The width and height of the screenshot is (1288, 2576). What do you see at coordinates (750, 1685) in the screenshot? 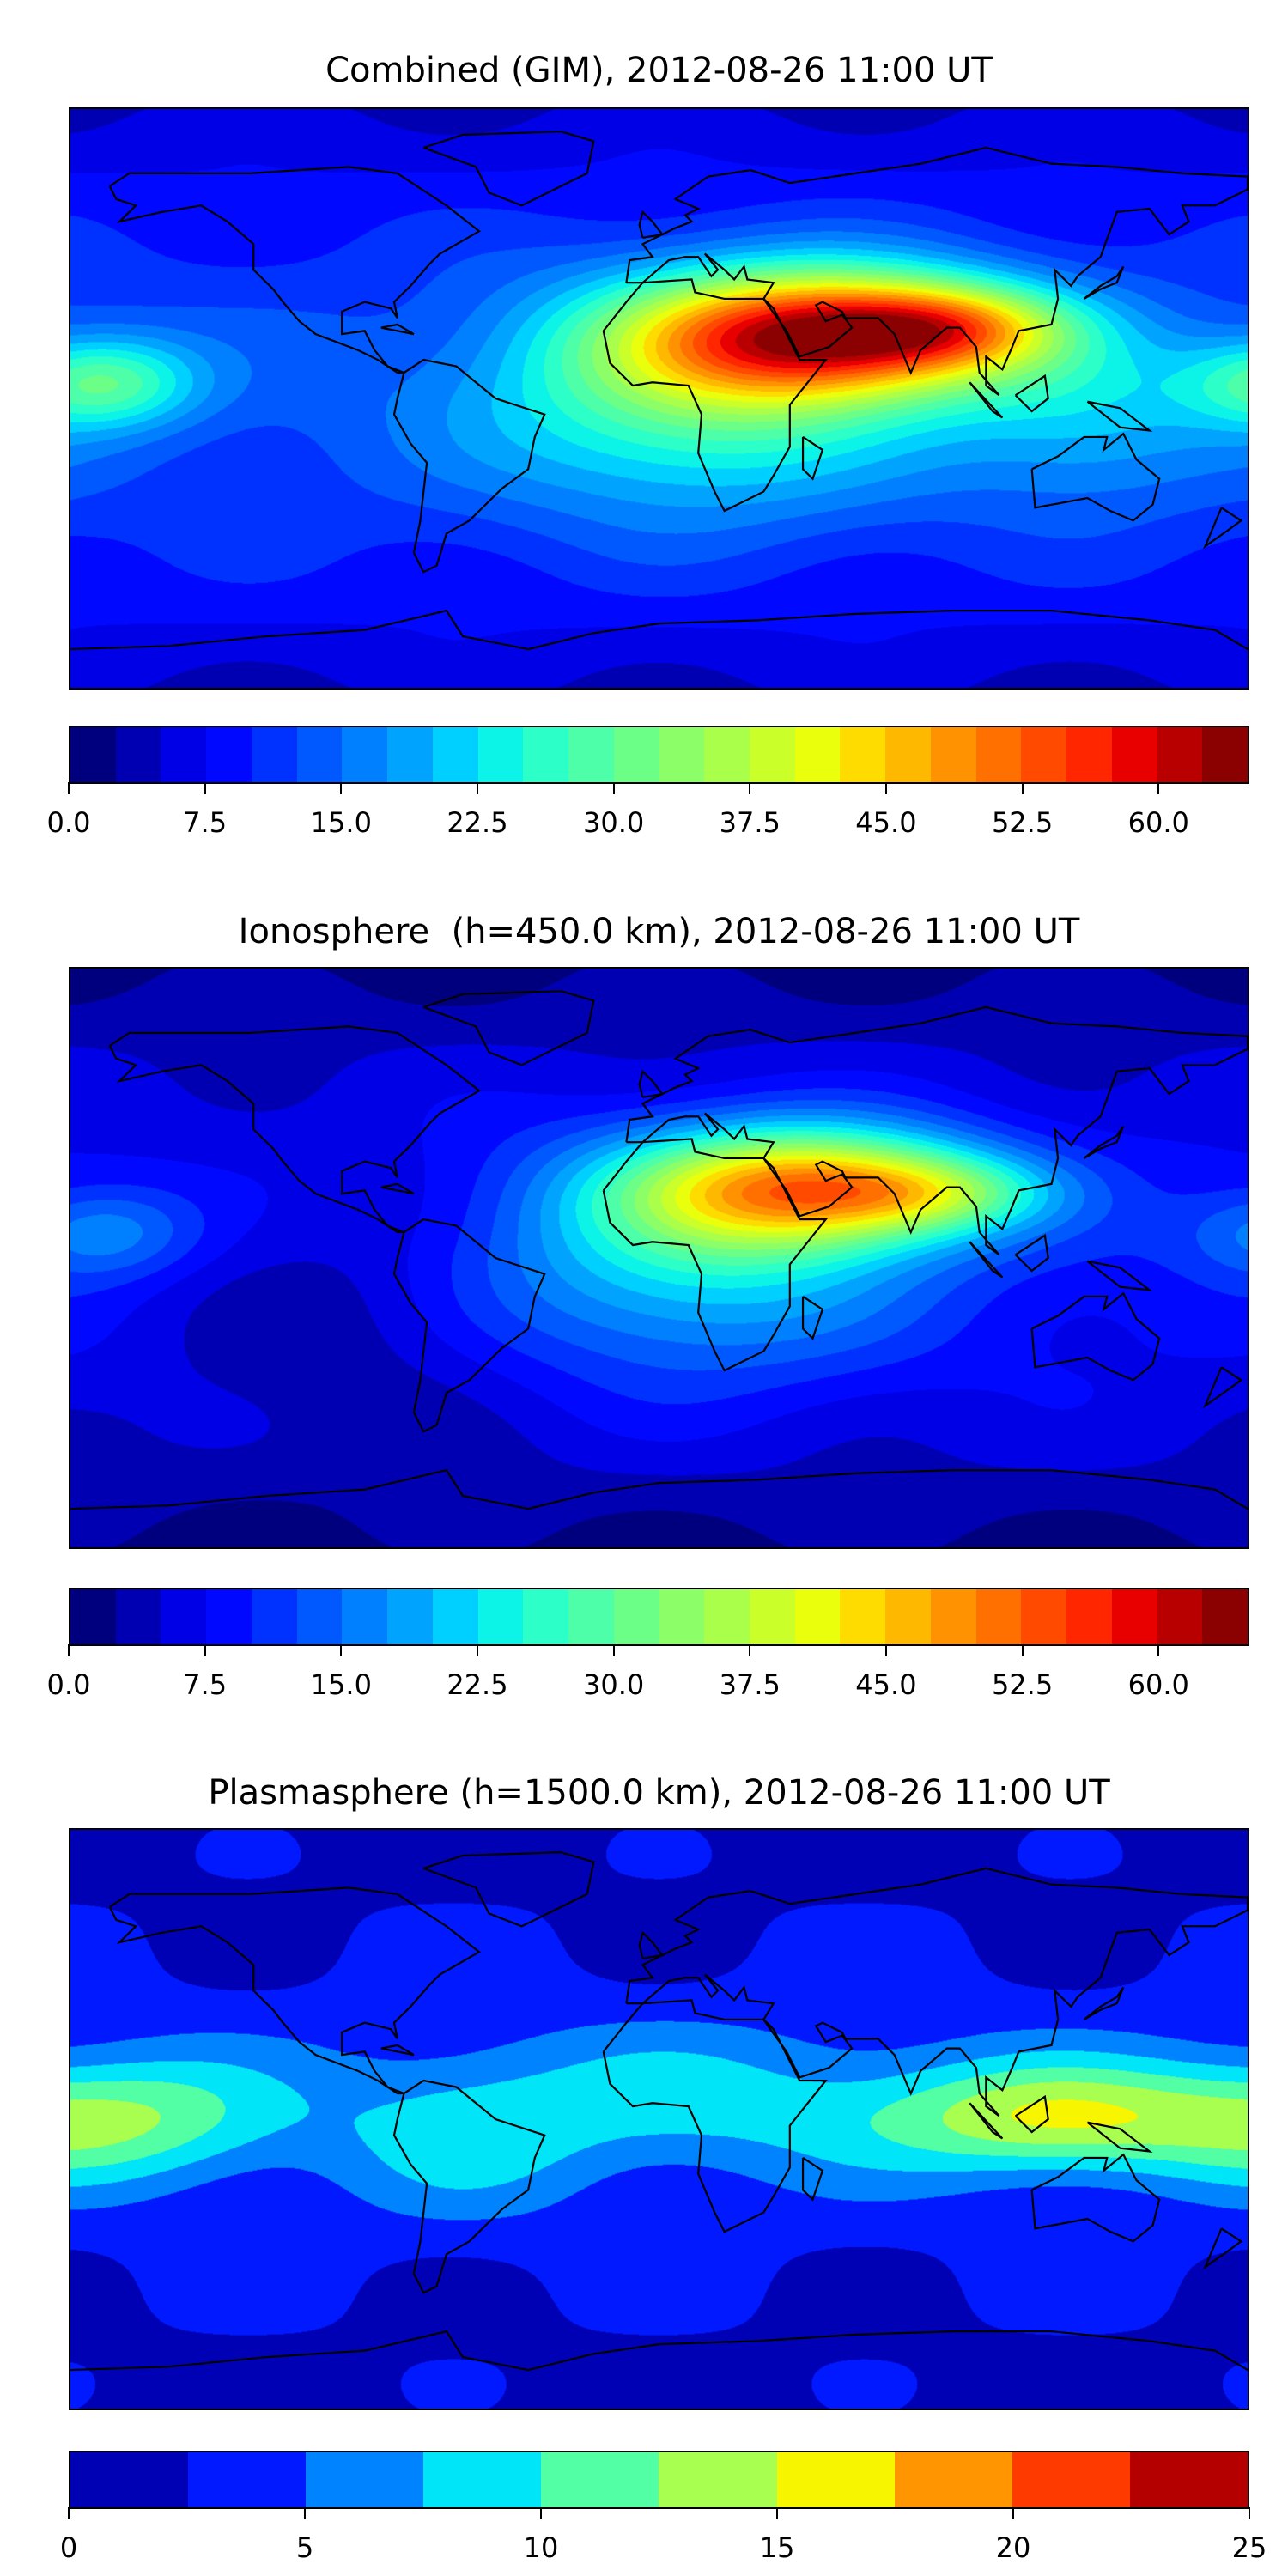
I see `colorbar-tick-label: 37.5` at bounding box center [750, 1685].